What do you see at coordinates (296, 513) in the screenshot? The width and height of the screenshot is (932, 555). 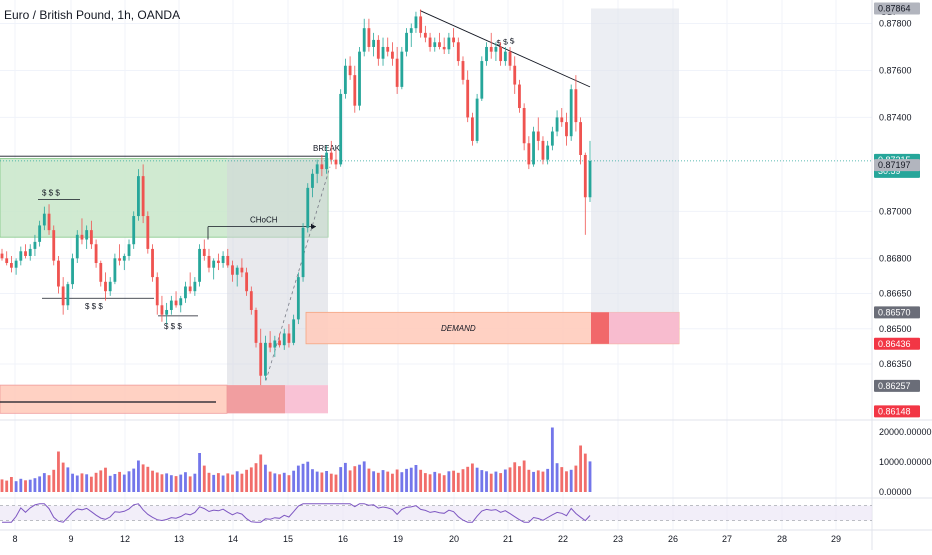 I see `rsi-line` at bounding box center [296, 513].